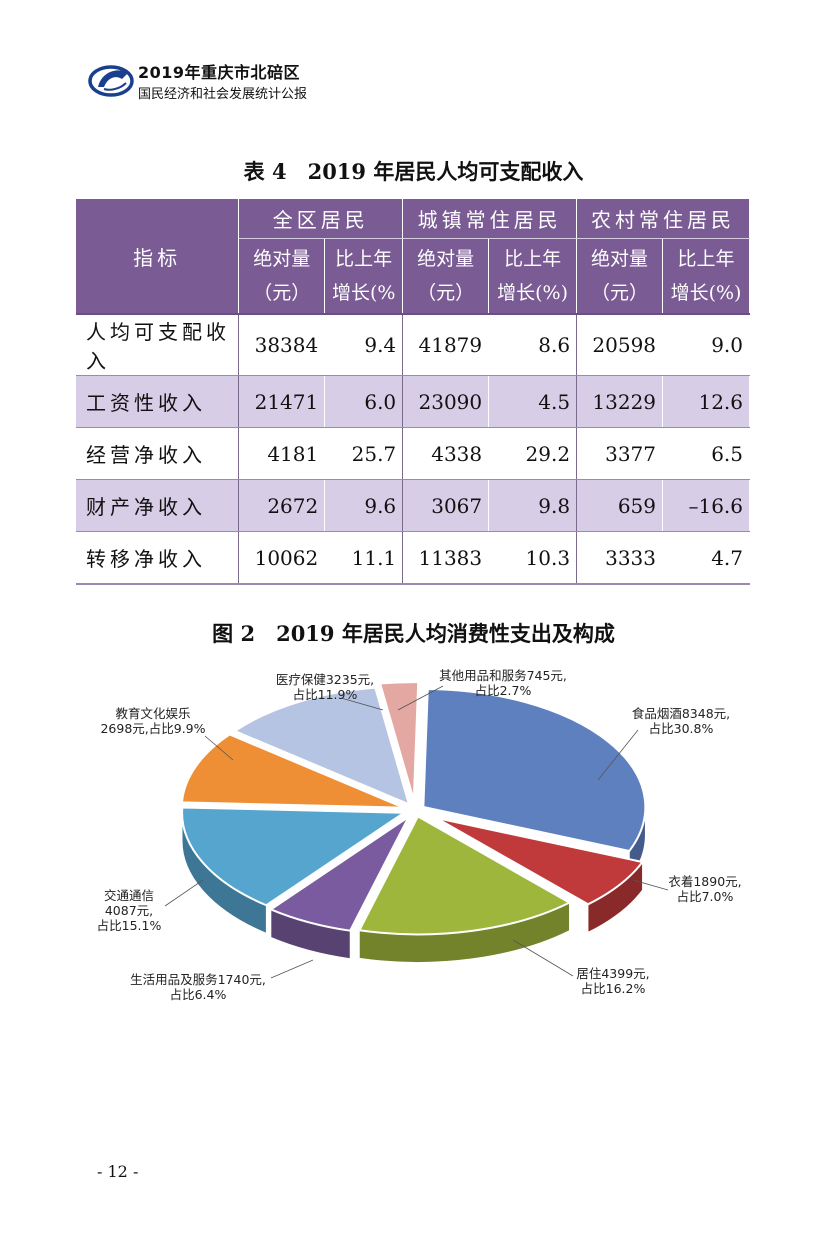 The height and width of the screenshot is (1241, 827). Describe the element at coordinates (620, 453) in the screenshot. I see `cell: 3377` at that location.